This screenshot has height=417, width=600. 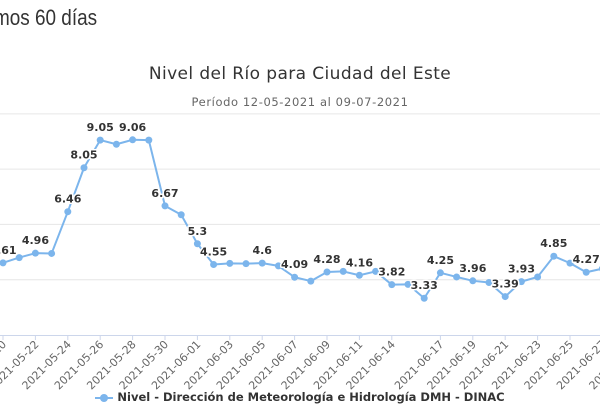 I want to click on data-label: 3.33, so click(x=424, y=285).